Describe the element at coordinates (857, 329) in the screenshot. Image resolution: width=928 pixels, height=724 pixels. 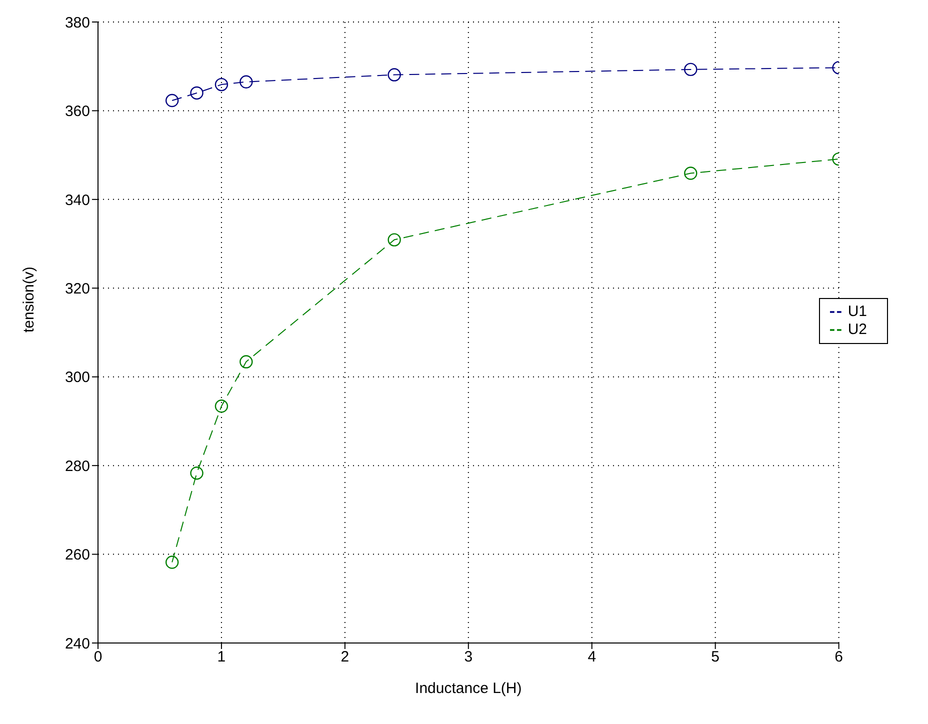
I see `legend-label: U2` at that location.